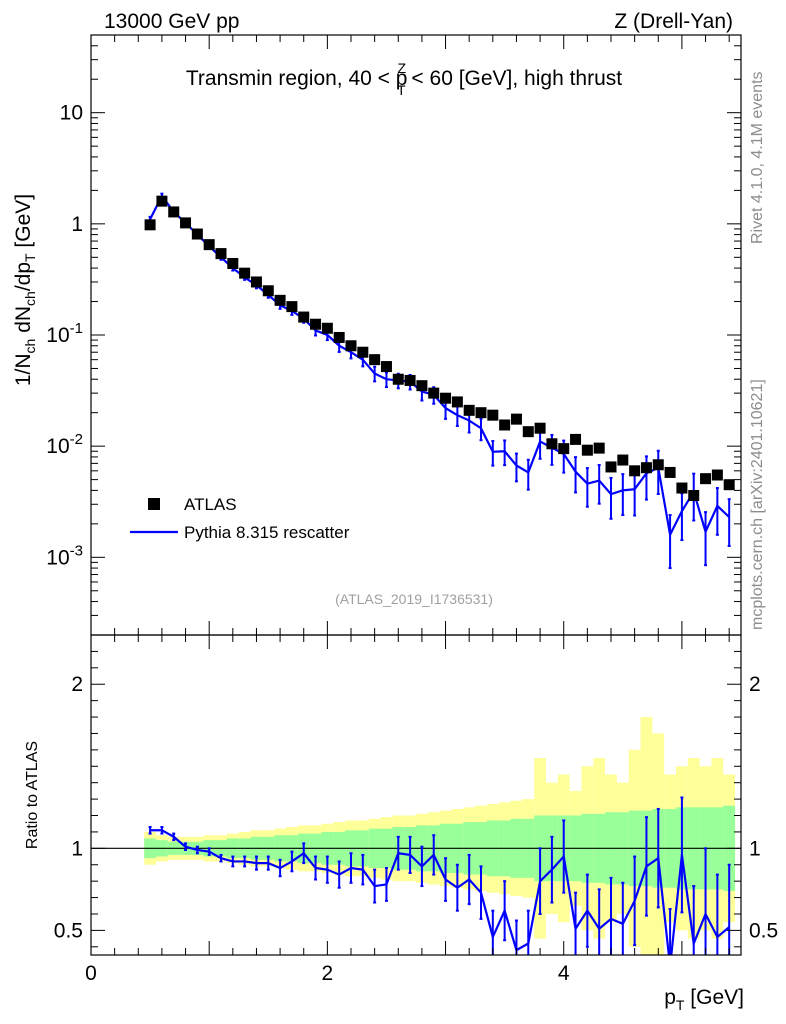 The image size is (786, 1024). What do you see at coordinates (755, 684) in the screenshot?
I see `ratio-y-tick-label-right: 2` at bounding box center [755, 684].